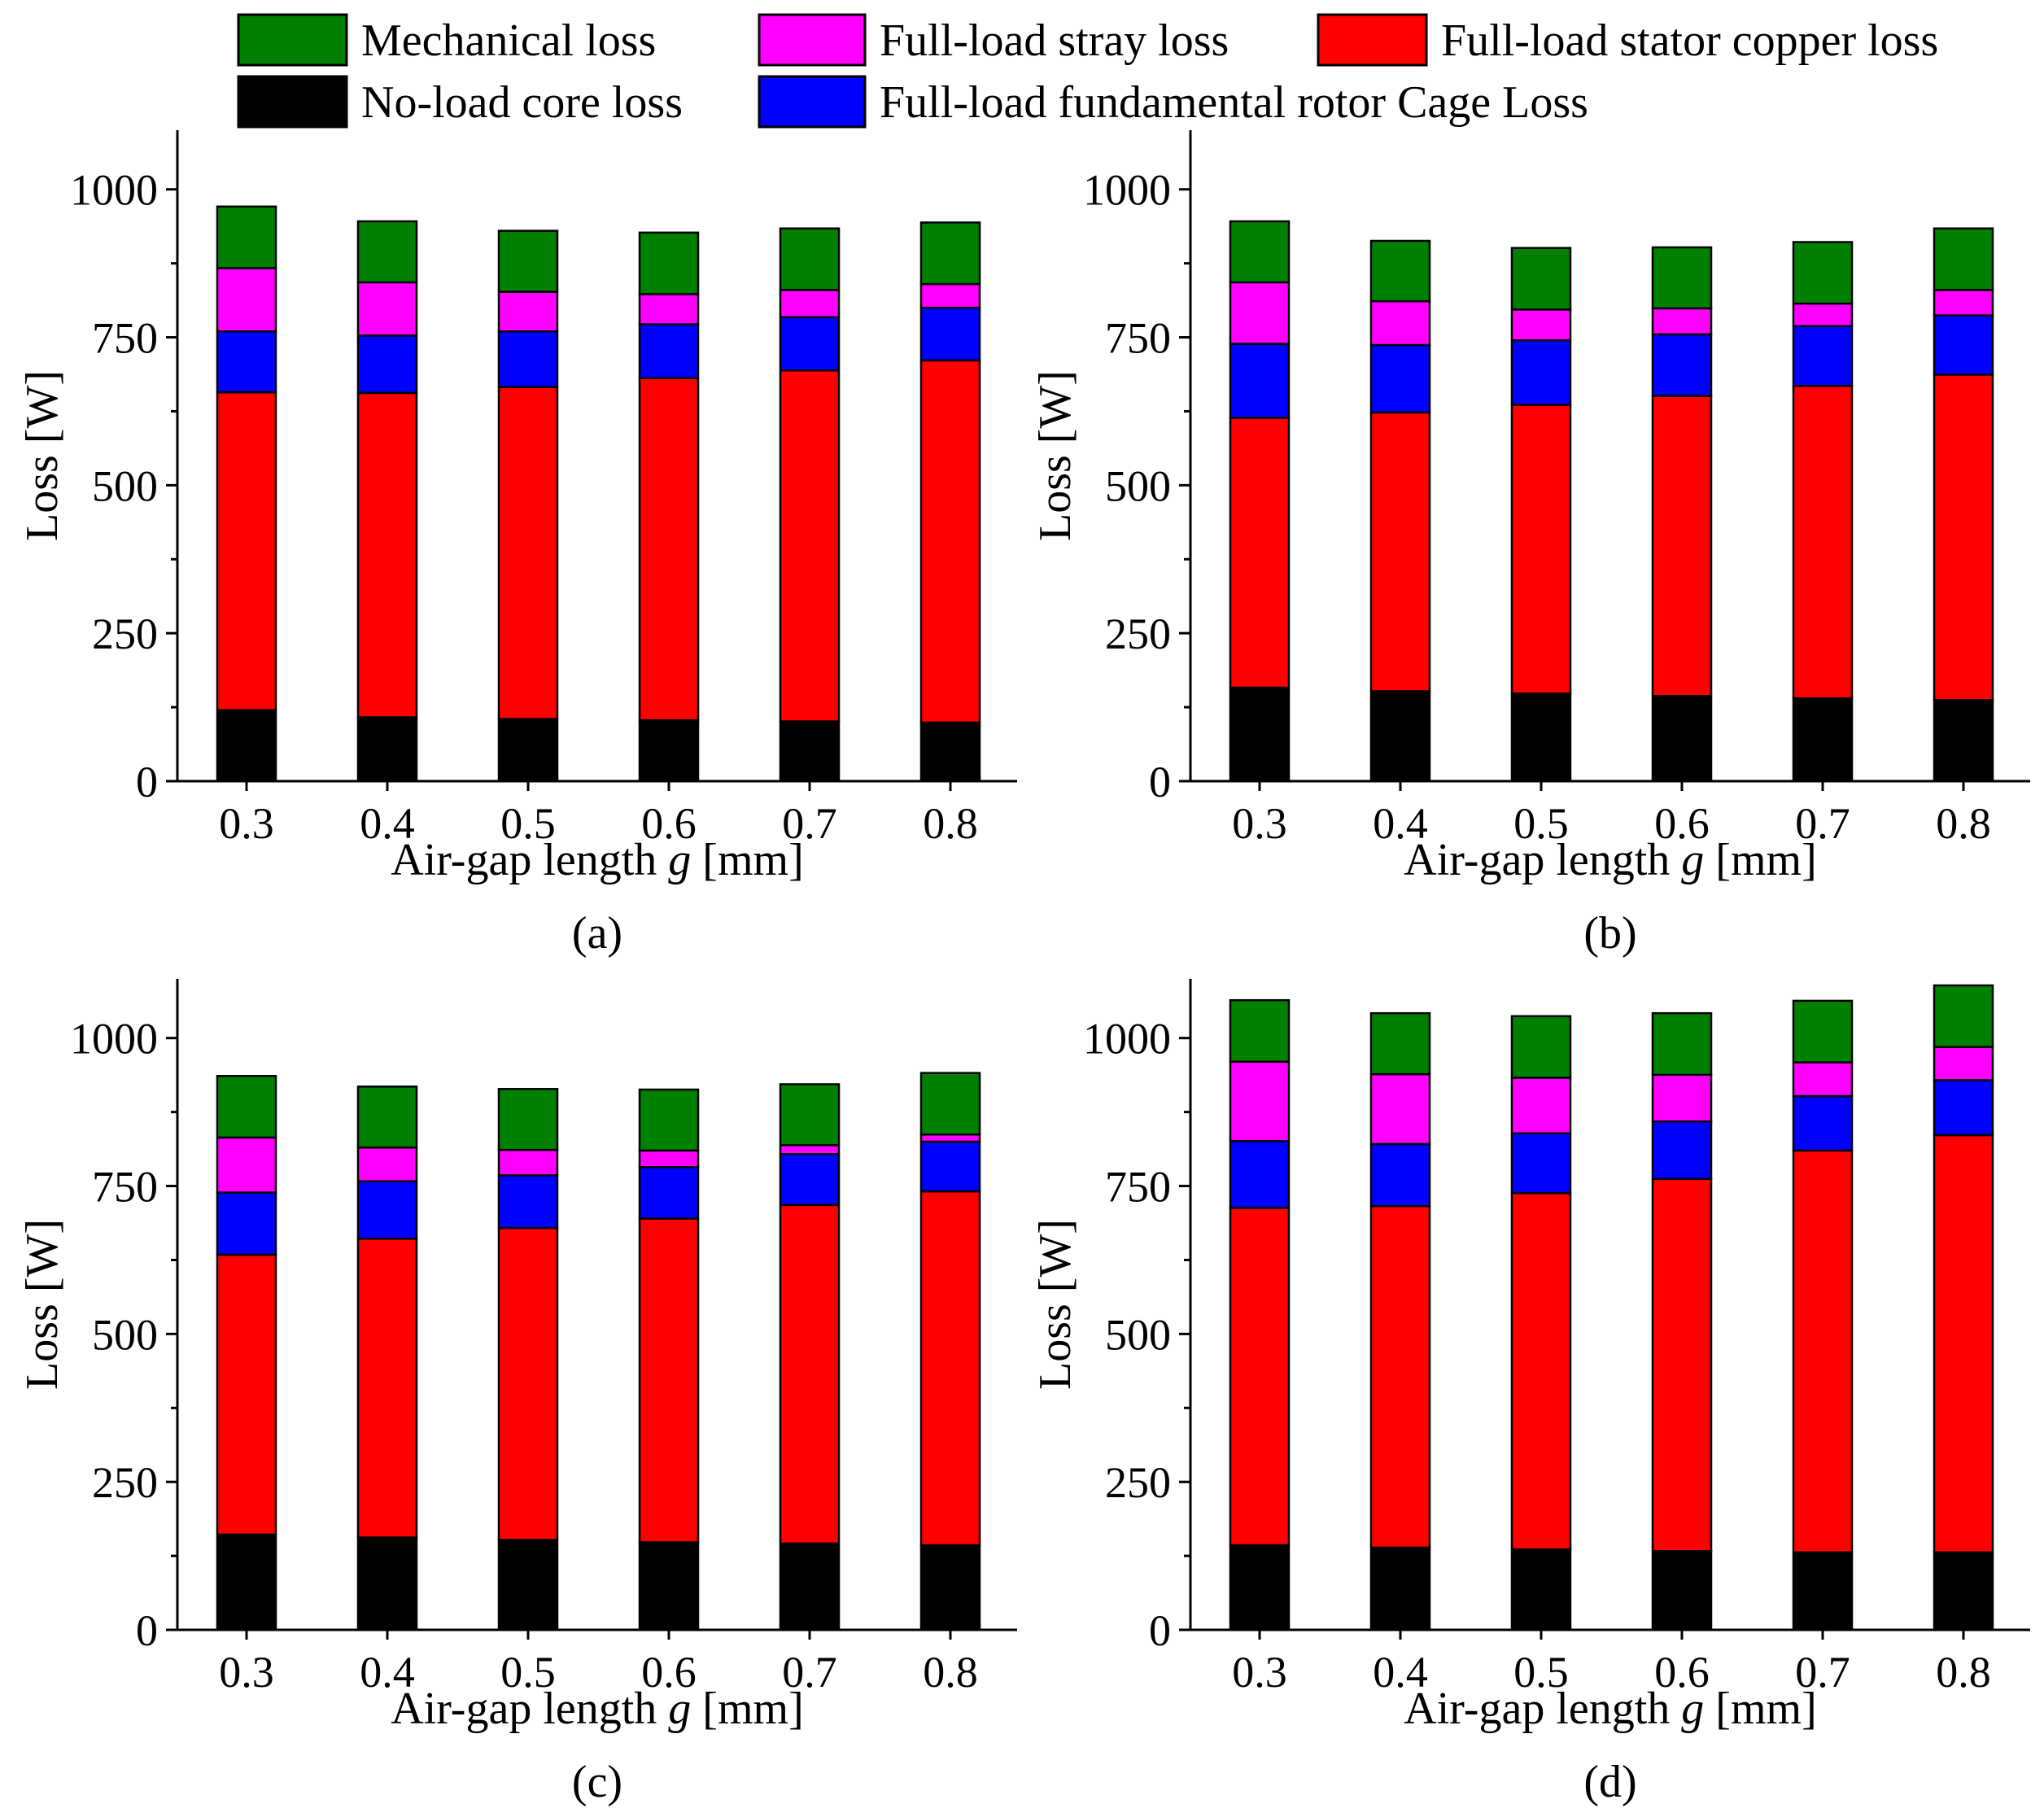  I want to click on legend-label-stator-copper: Full-load stator copper loss, so click(1689, 40).